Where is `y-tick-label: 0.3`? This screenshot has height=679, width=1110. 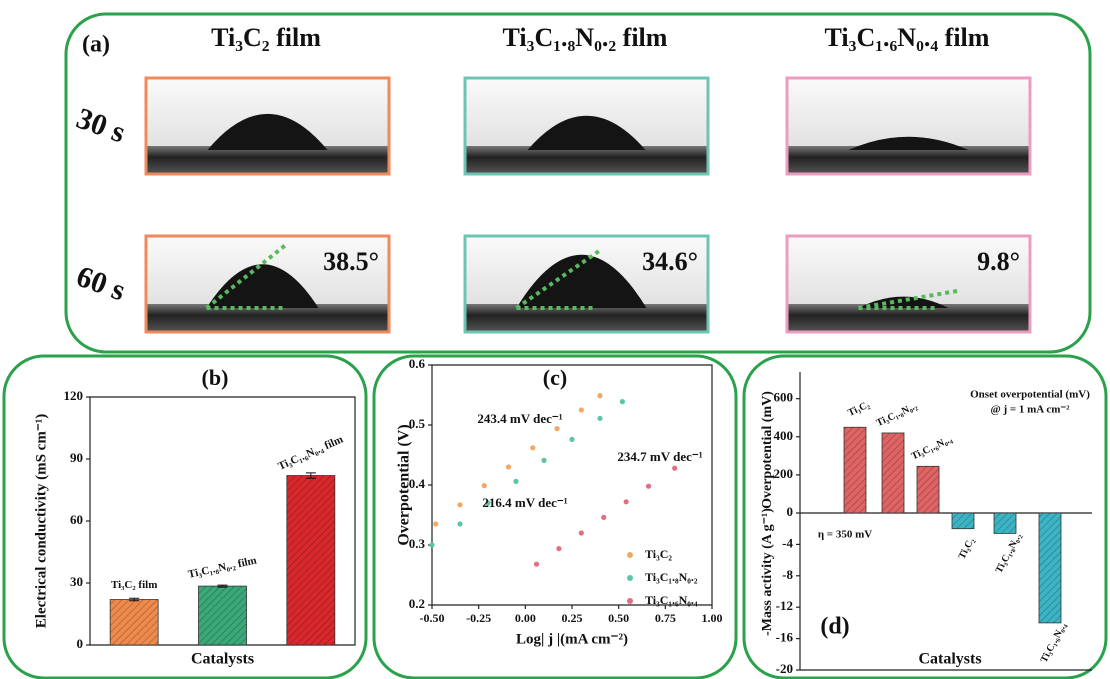 y-tick-label: 0.3 is located at coordinates (417, 543).